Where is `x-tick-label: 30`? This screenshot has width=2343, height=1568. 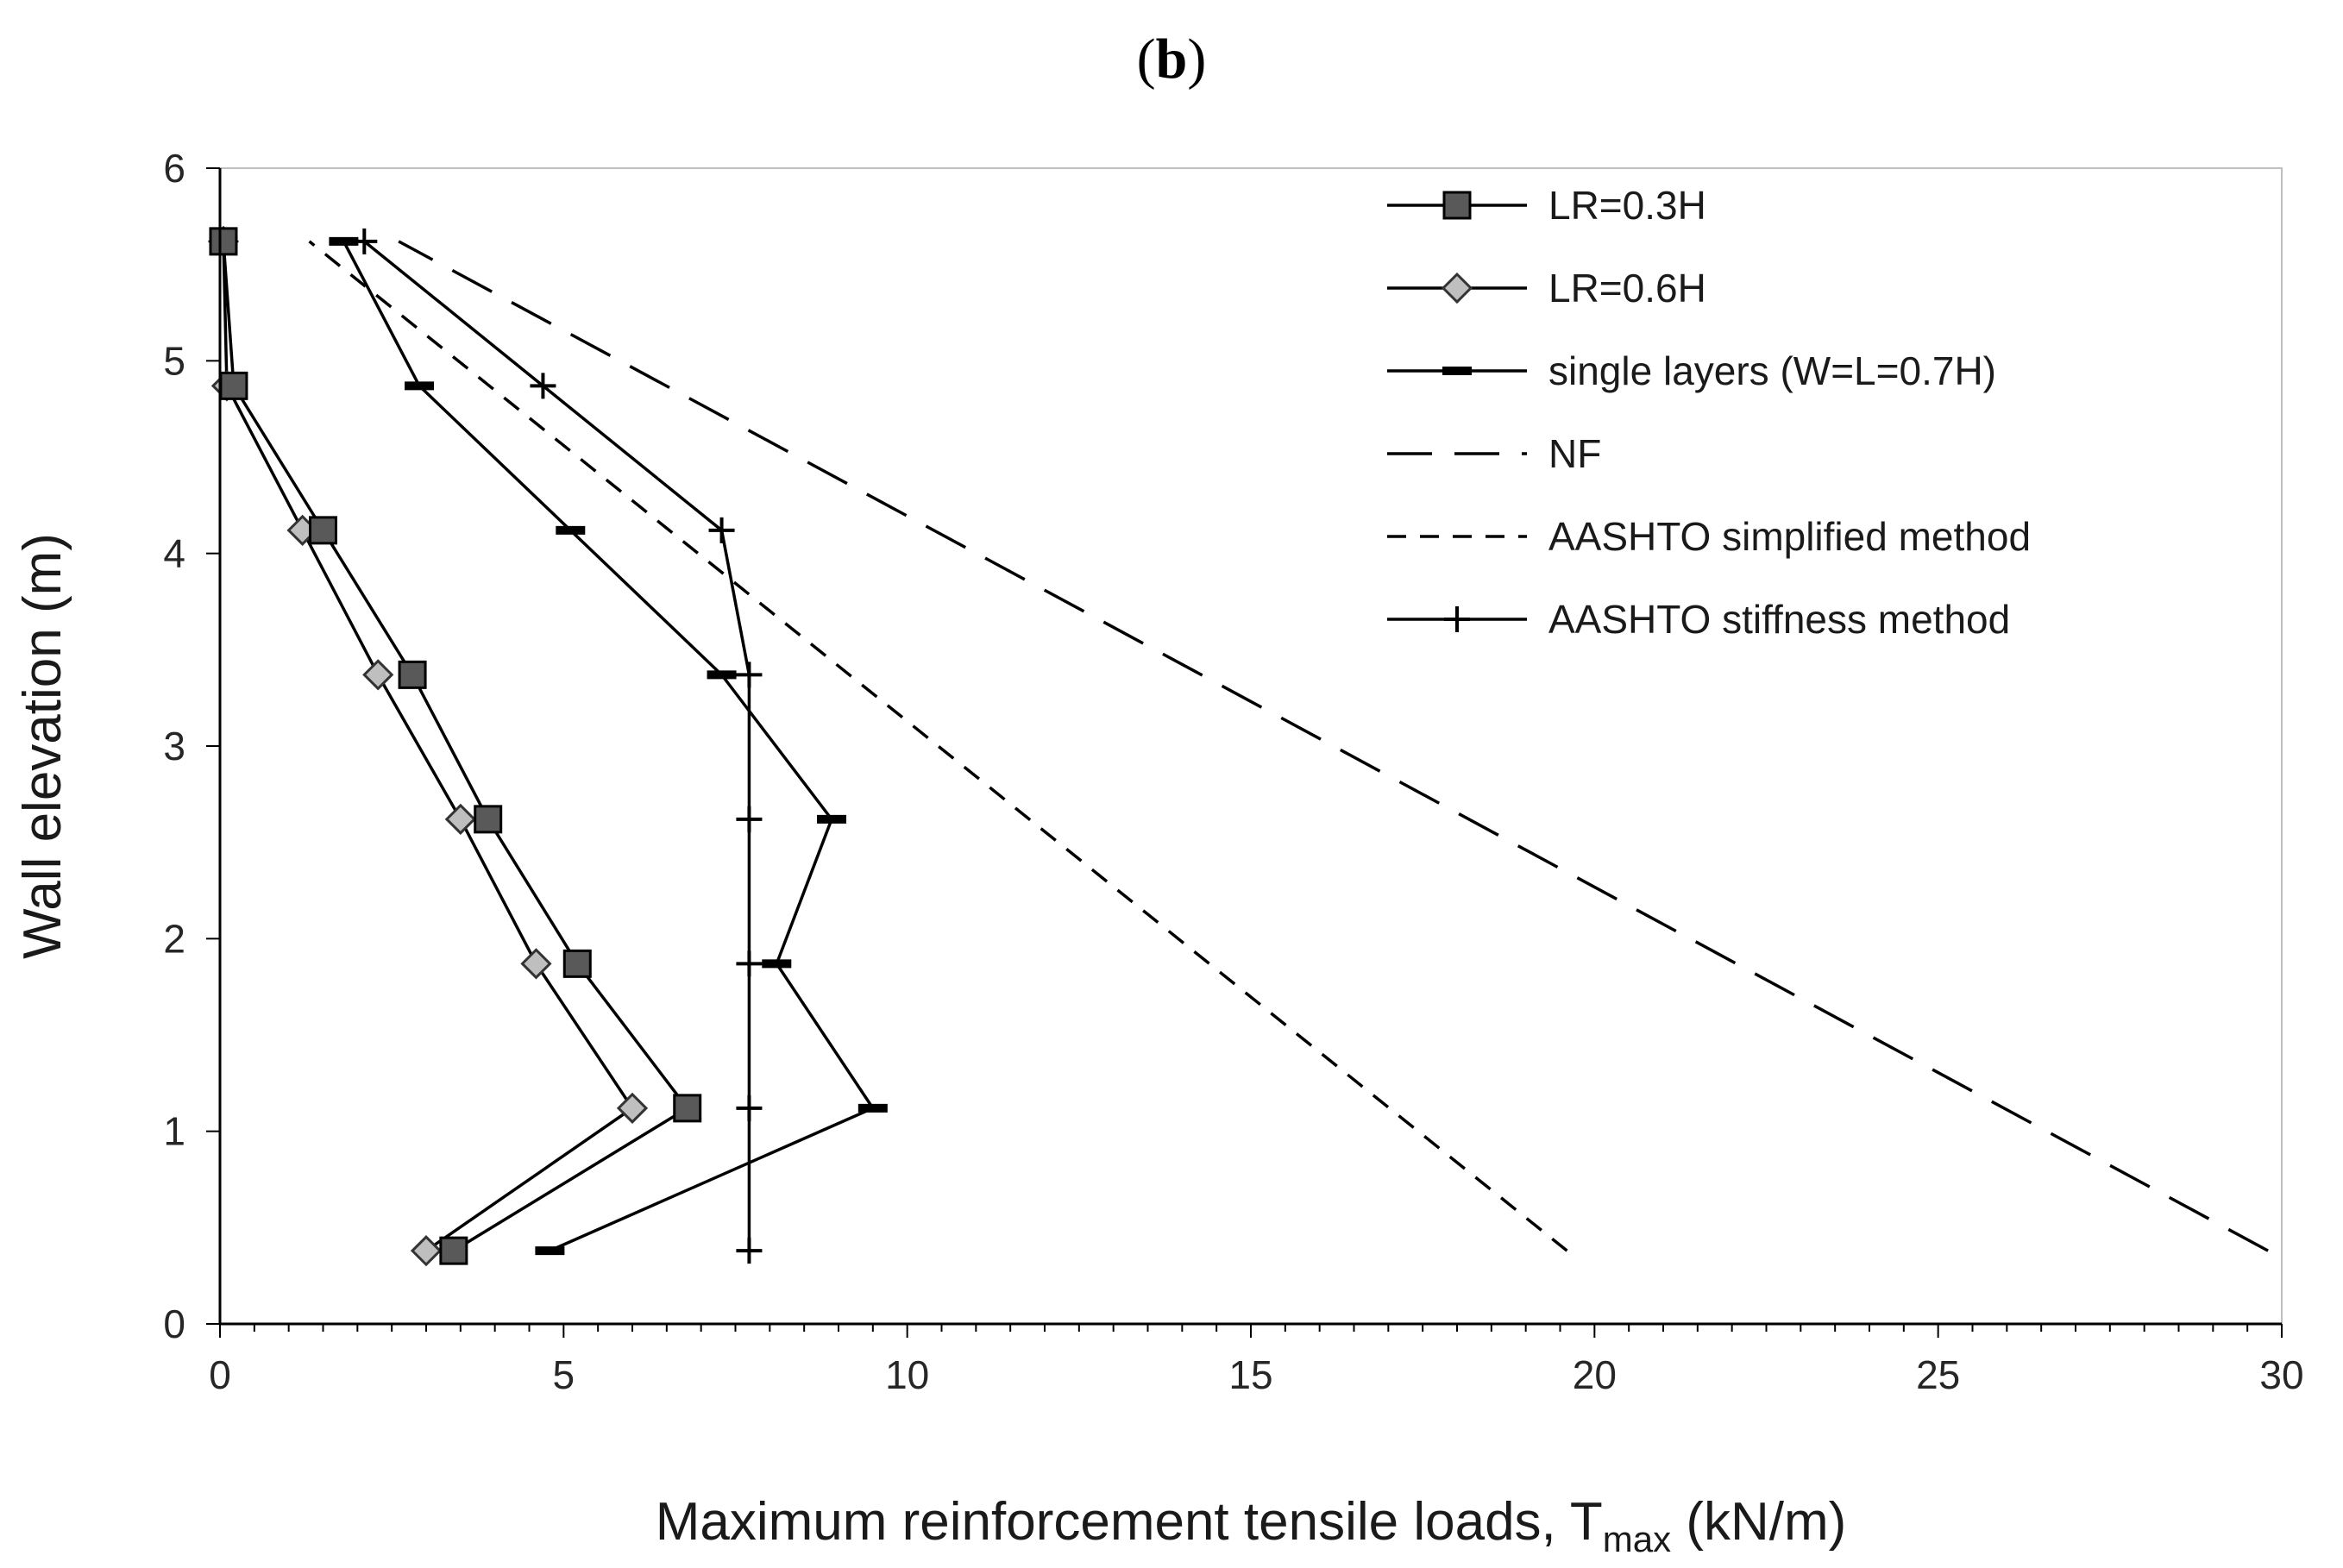
x-tick-label: 30 is located at coordinates (2281, 1374).